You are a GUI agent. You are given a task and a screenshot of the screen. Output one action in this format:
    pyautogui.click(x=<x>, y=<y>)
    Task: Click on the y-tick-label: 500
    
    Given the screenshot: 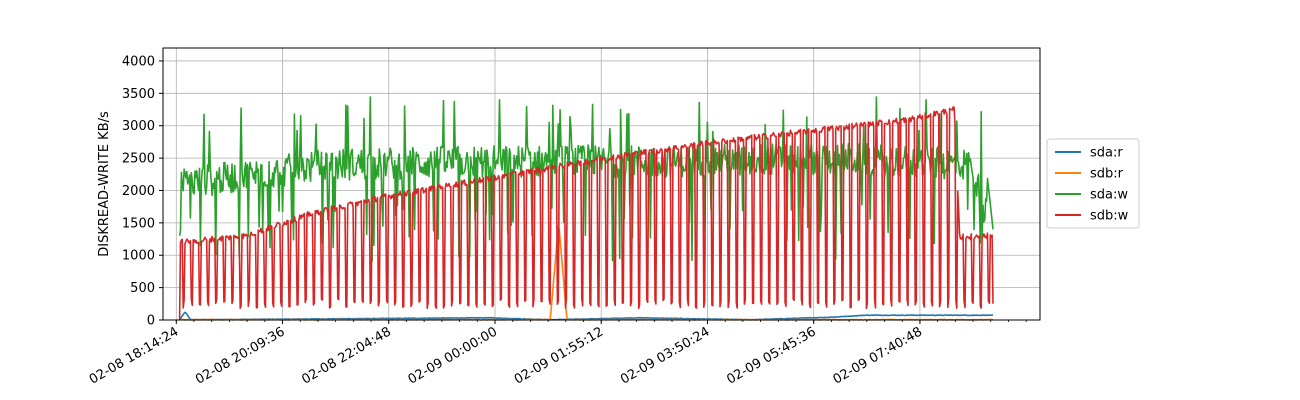 What is the action you would take?
    pyautogui.click(x=142, y=288)
    